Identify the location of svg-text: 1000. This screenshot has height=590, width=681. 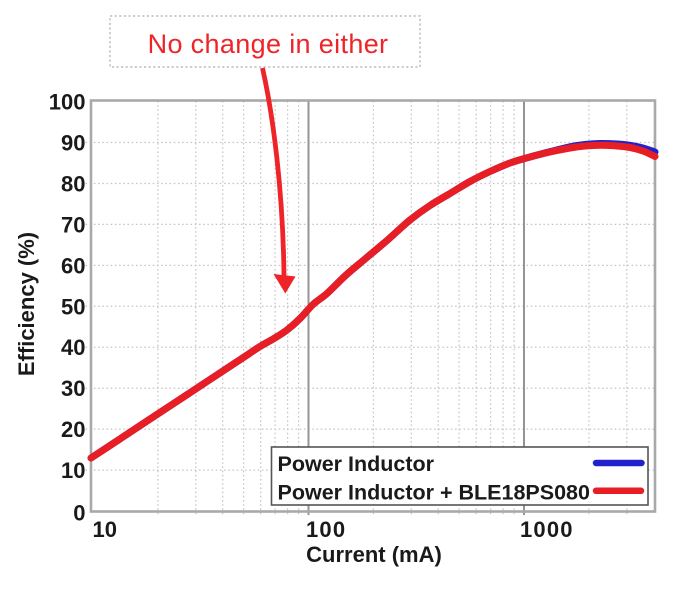
(547, 529).